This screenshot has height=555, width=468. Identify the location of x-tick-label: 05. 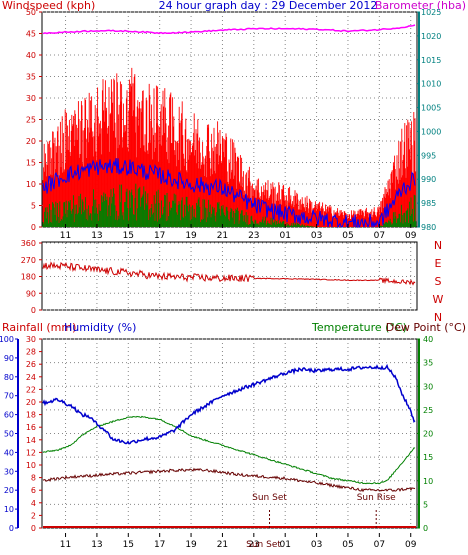
(347, 545).